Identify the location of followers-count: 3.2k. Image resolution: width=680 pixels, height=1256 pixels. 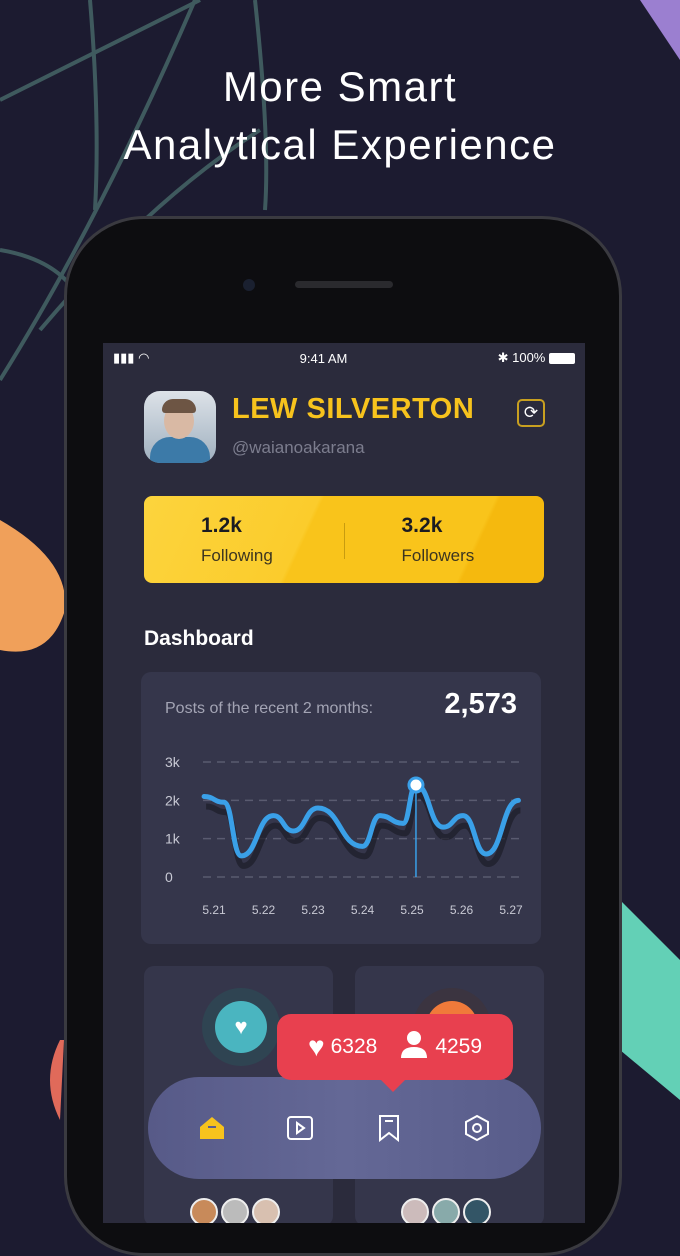
(422, 525).